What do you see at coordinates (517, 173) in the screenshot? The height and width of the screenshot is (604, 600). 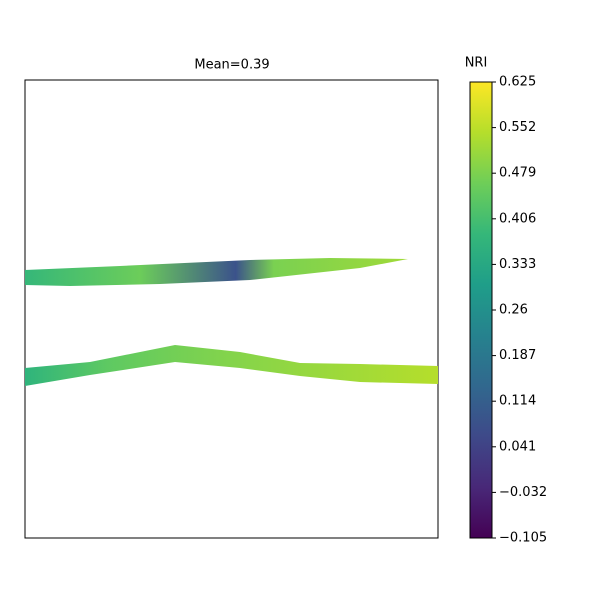 I see `colorbar-tick-label: 0.479` at bounding box center [517, 173].